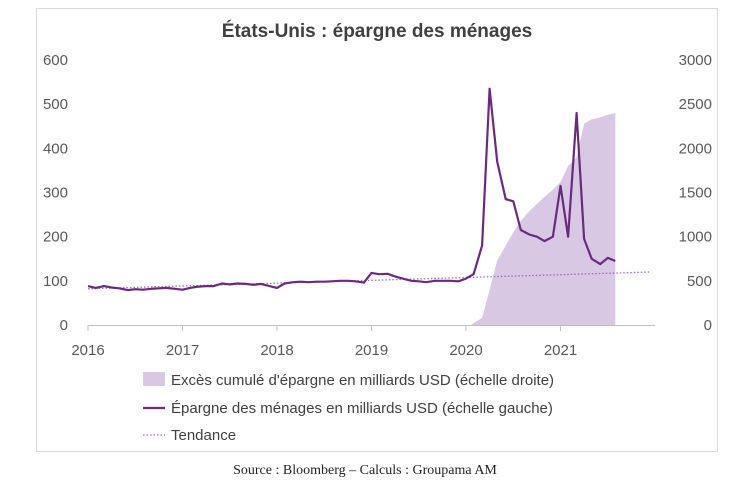 The image size is (730, 482). I want to click on legend-swatch-area, so click(154, 379).